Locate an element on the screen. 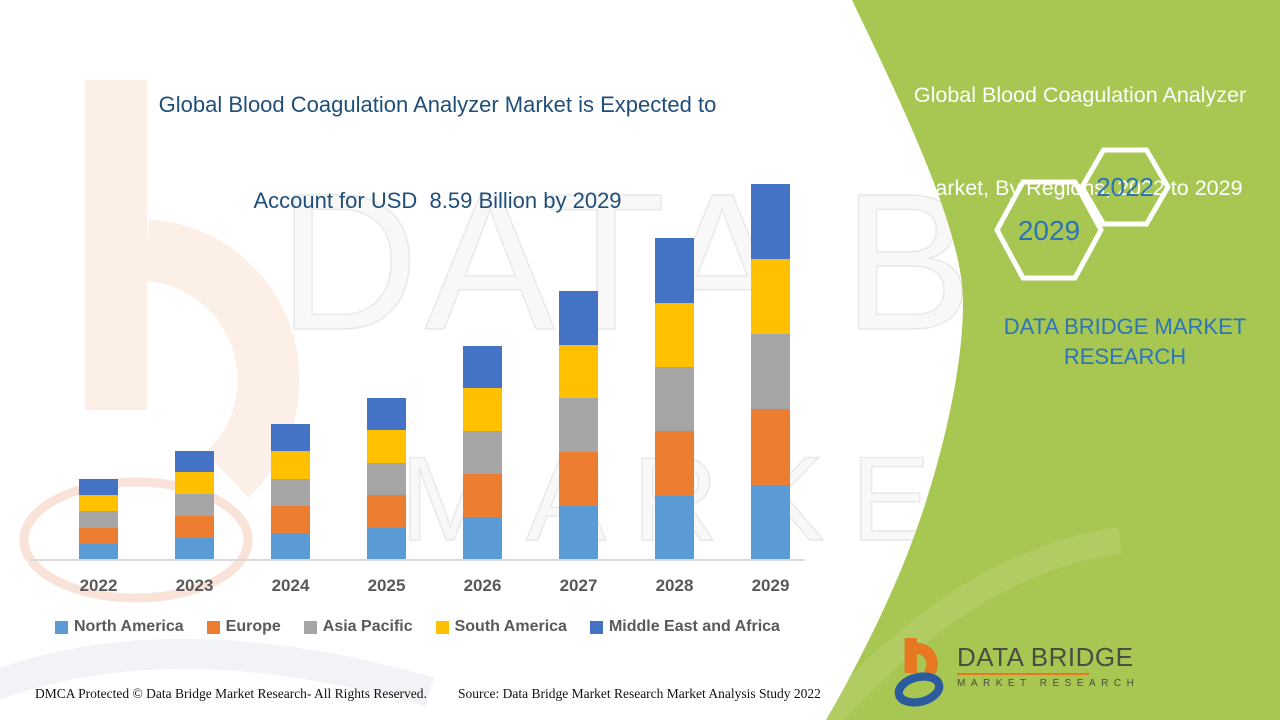  bar-segment-middle-east-and-africa-2028 is located at coordinates (674, 270).